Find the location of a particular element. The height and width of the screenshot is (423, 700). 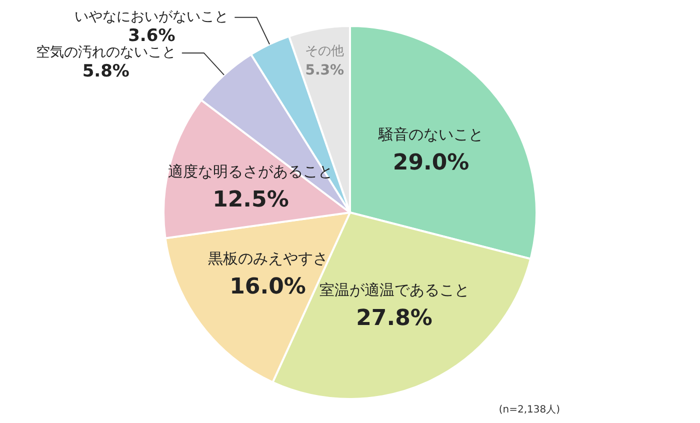

slice-label: 空気の汚れのないこと is located at coordinates (106, 52).